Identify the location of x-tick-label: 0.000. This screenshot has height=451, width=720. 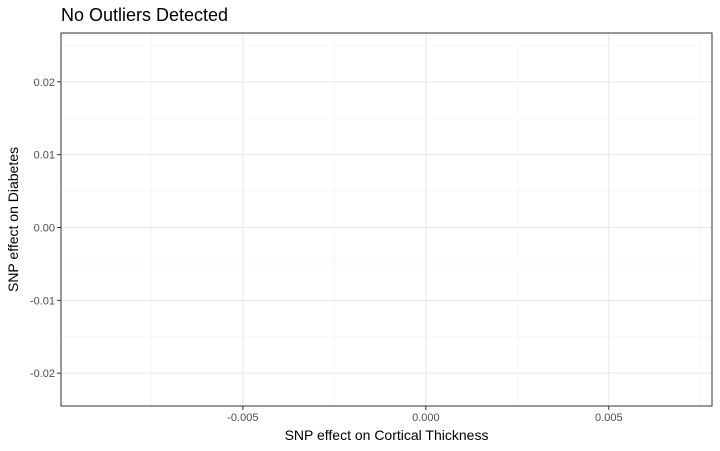
(426, 418).